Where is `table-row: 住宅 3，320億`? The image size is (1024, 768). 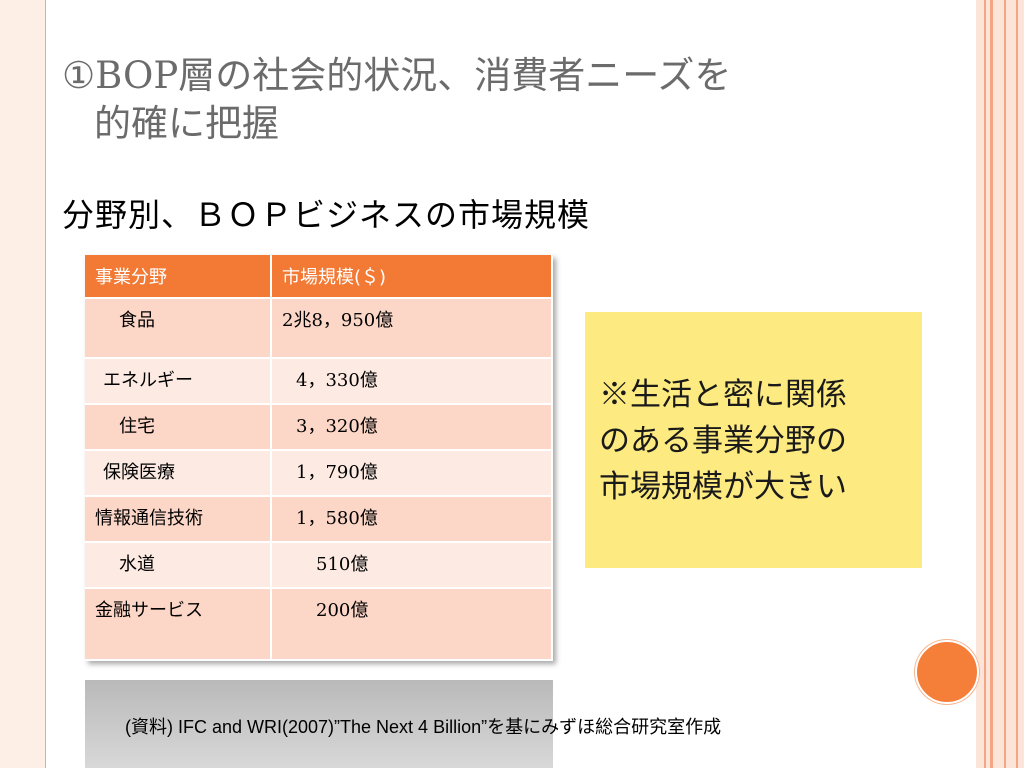
table-row: 住宅 3，320億 is located at coordinates (319, 427).